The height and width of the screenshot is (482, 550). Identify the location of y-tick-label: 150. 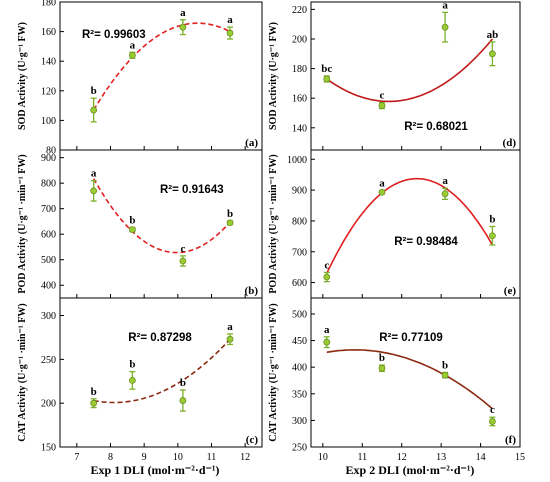
(48, 448).